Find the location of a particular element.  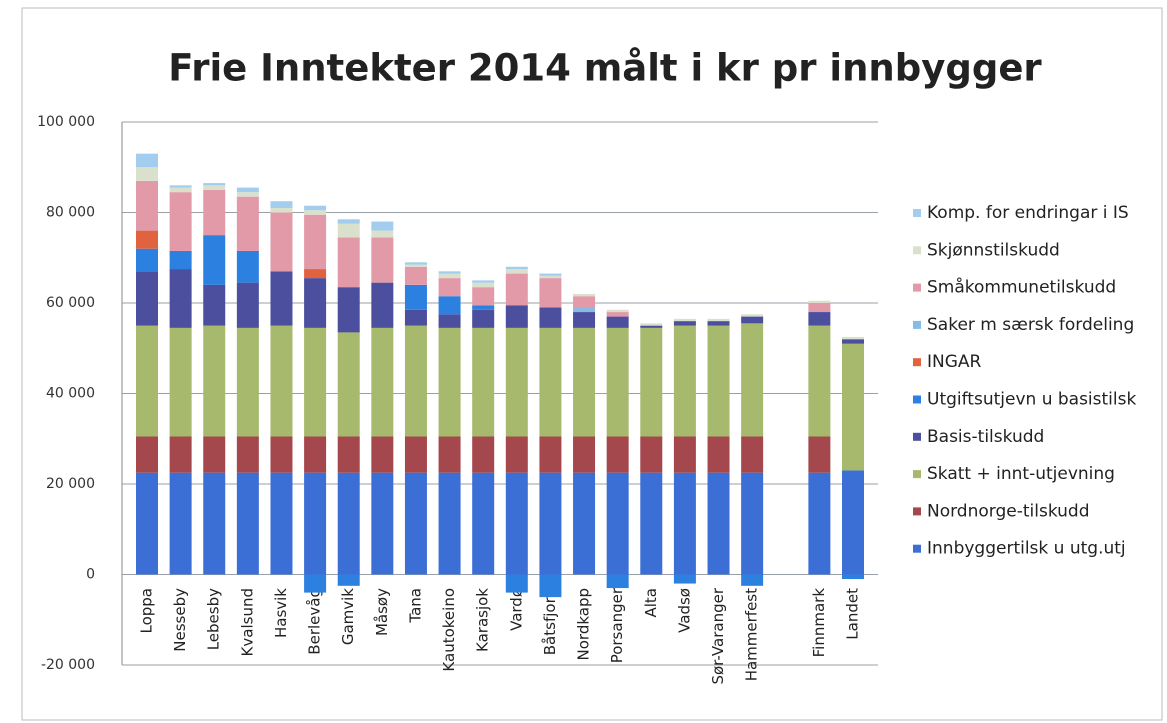

legend-label: Utgiftsutjevn u basistilsk is located at coordinates (1031, 400).